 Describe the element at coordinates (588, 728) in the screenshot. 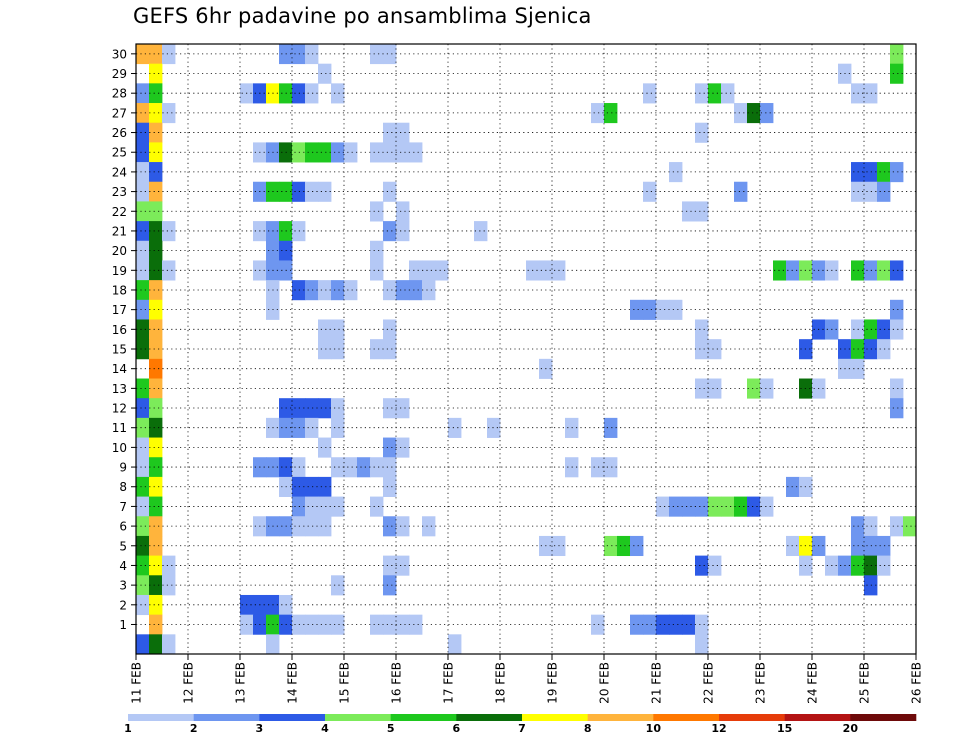

I see `colorbar-label: 8` at that location.